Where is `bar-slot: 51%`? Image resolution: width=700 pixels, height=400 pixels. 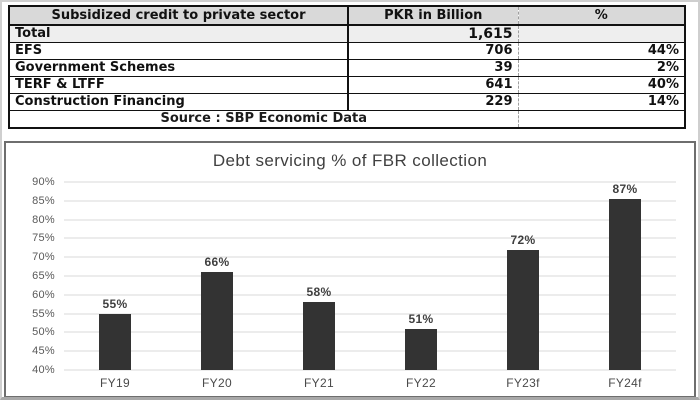 bar-slot: 51% is located at coordinates (421, 276).